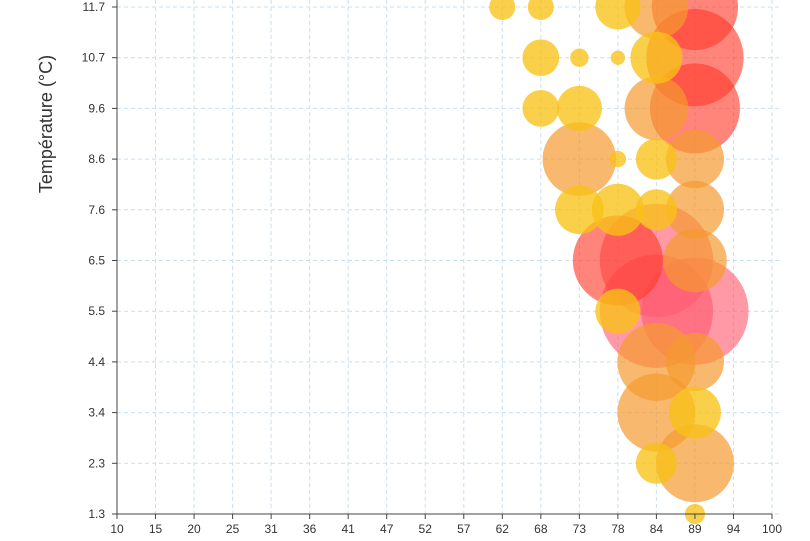 This screenshot has width=810, height=541. I want to click on y-tick-label: 7.6, so click(96, 210).